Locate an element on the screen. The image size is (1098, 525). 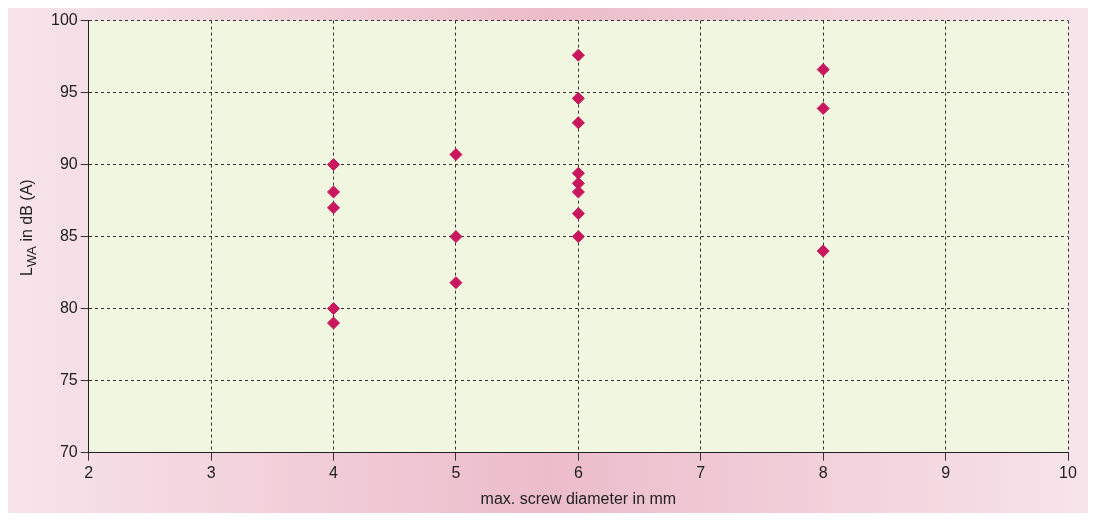
y-tick-label: 95 is located at coordinates (68, 92).